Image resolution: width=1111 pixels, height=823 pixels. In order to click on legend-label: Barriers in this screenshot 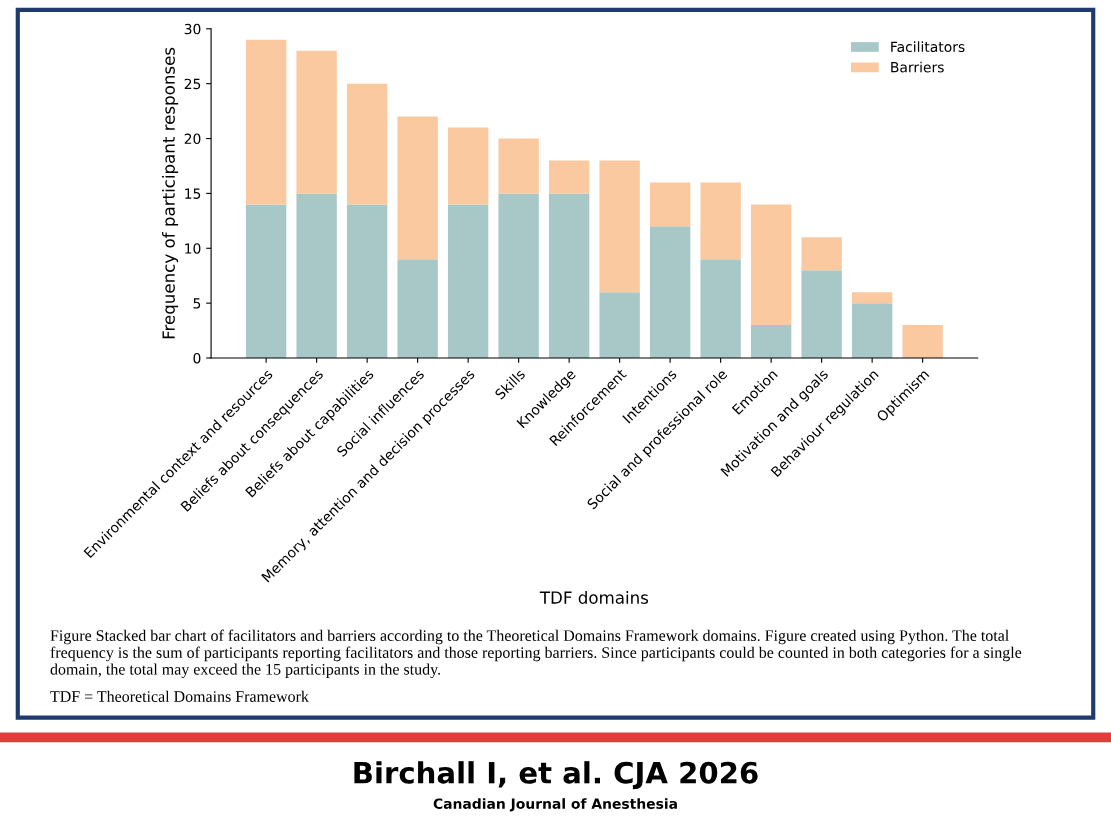, I will do `click(917, 67)`.